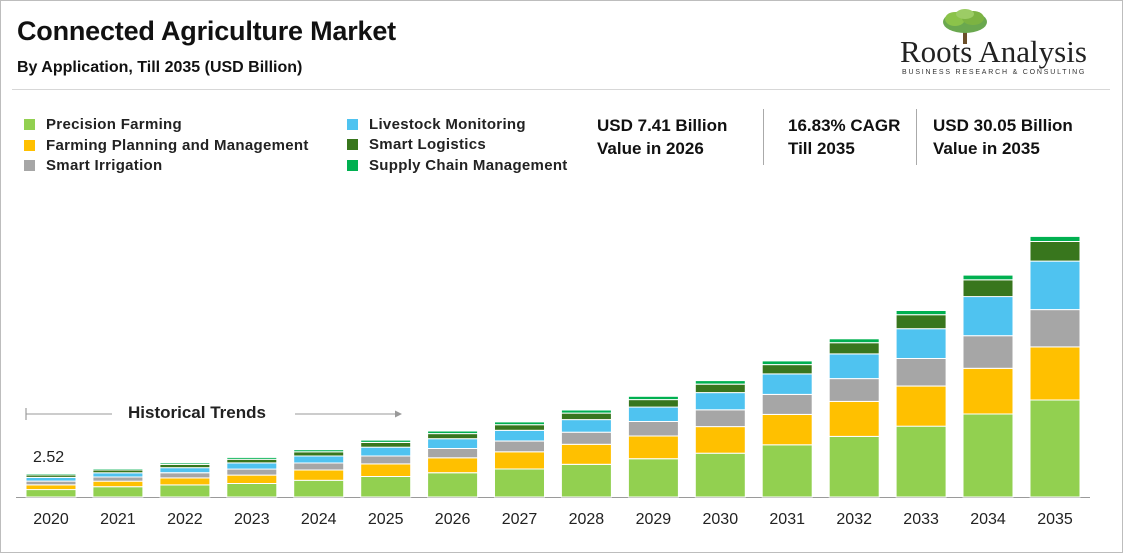 Image resolution: width=1123 pixels, height=553 pixels. What do you see at coordinates (854, 519) in the screenshot?
I see `x-tick-label: 2032` at bounding box center [854, 519].